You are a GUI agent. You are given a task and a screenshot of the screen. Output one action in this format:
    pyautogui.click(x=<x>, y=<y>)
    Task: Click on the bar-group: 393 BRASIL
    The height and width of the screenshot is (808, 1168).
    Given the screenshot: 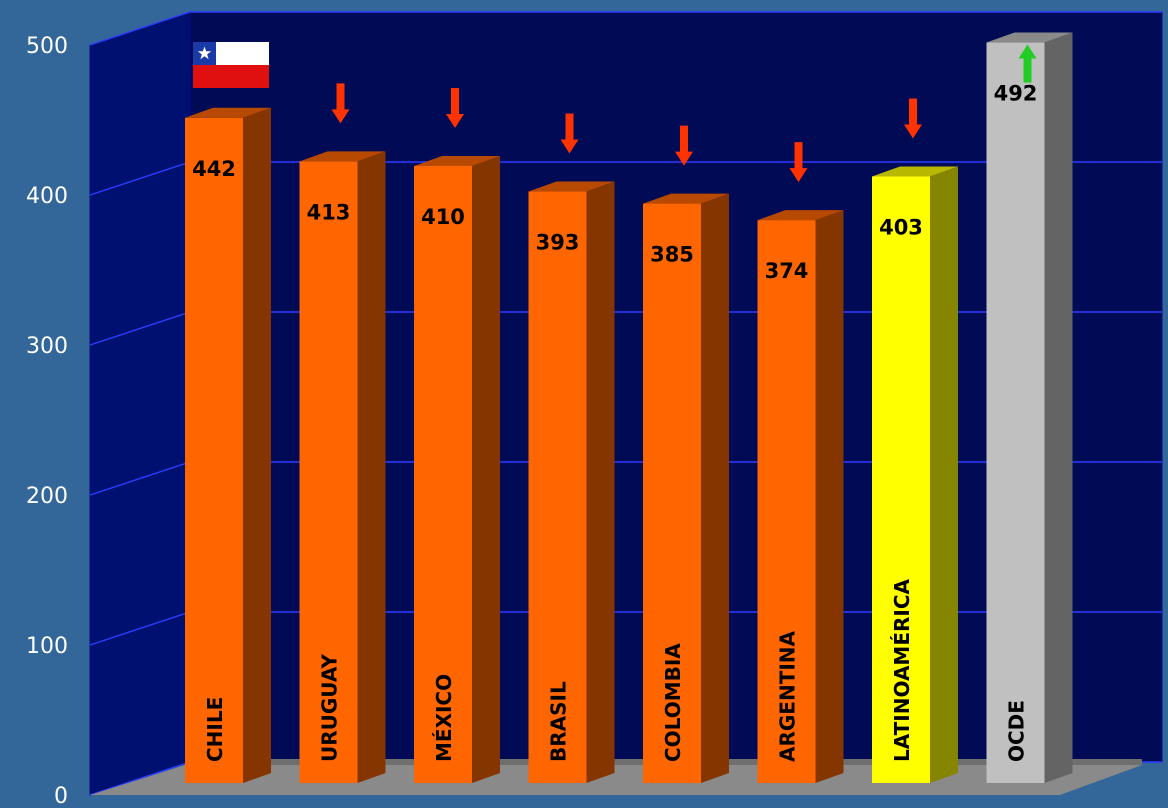 What is the action you would take?
    pyautogui.click(x=571, y=482)
    